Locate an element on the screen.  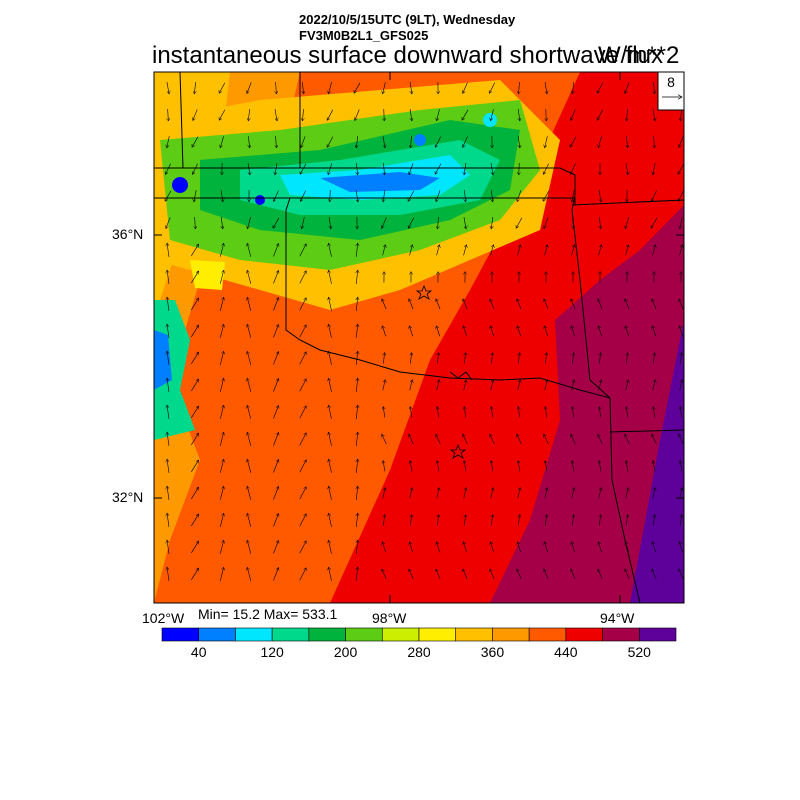
colorbar-tick-label: 280 is located at coordinates (419, 652).